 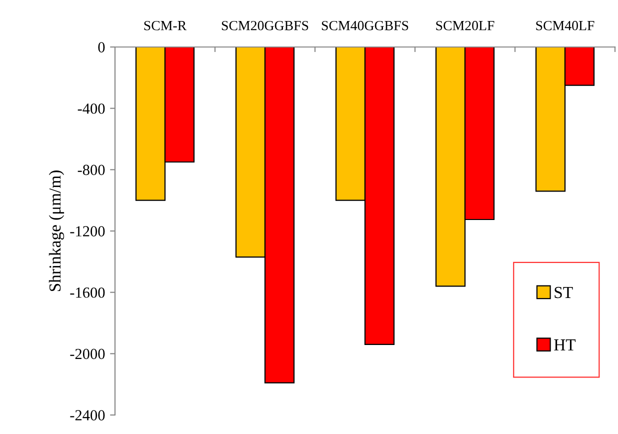 I want to click on x-tick-label: SCM-R, so click(x=165, y=25).